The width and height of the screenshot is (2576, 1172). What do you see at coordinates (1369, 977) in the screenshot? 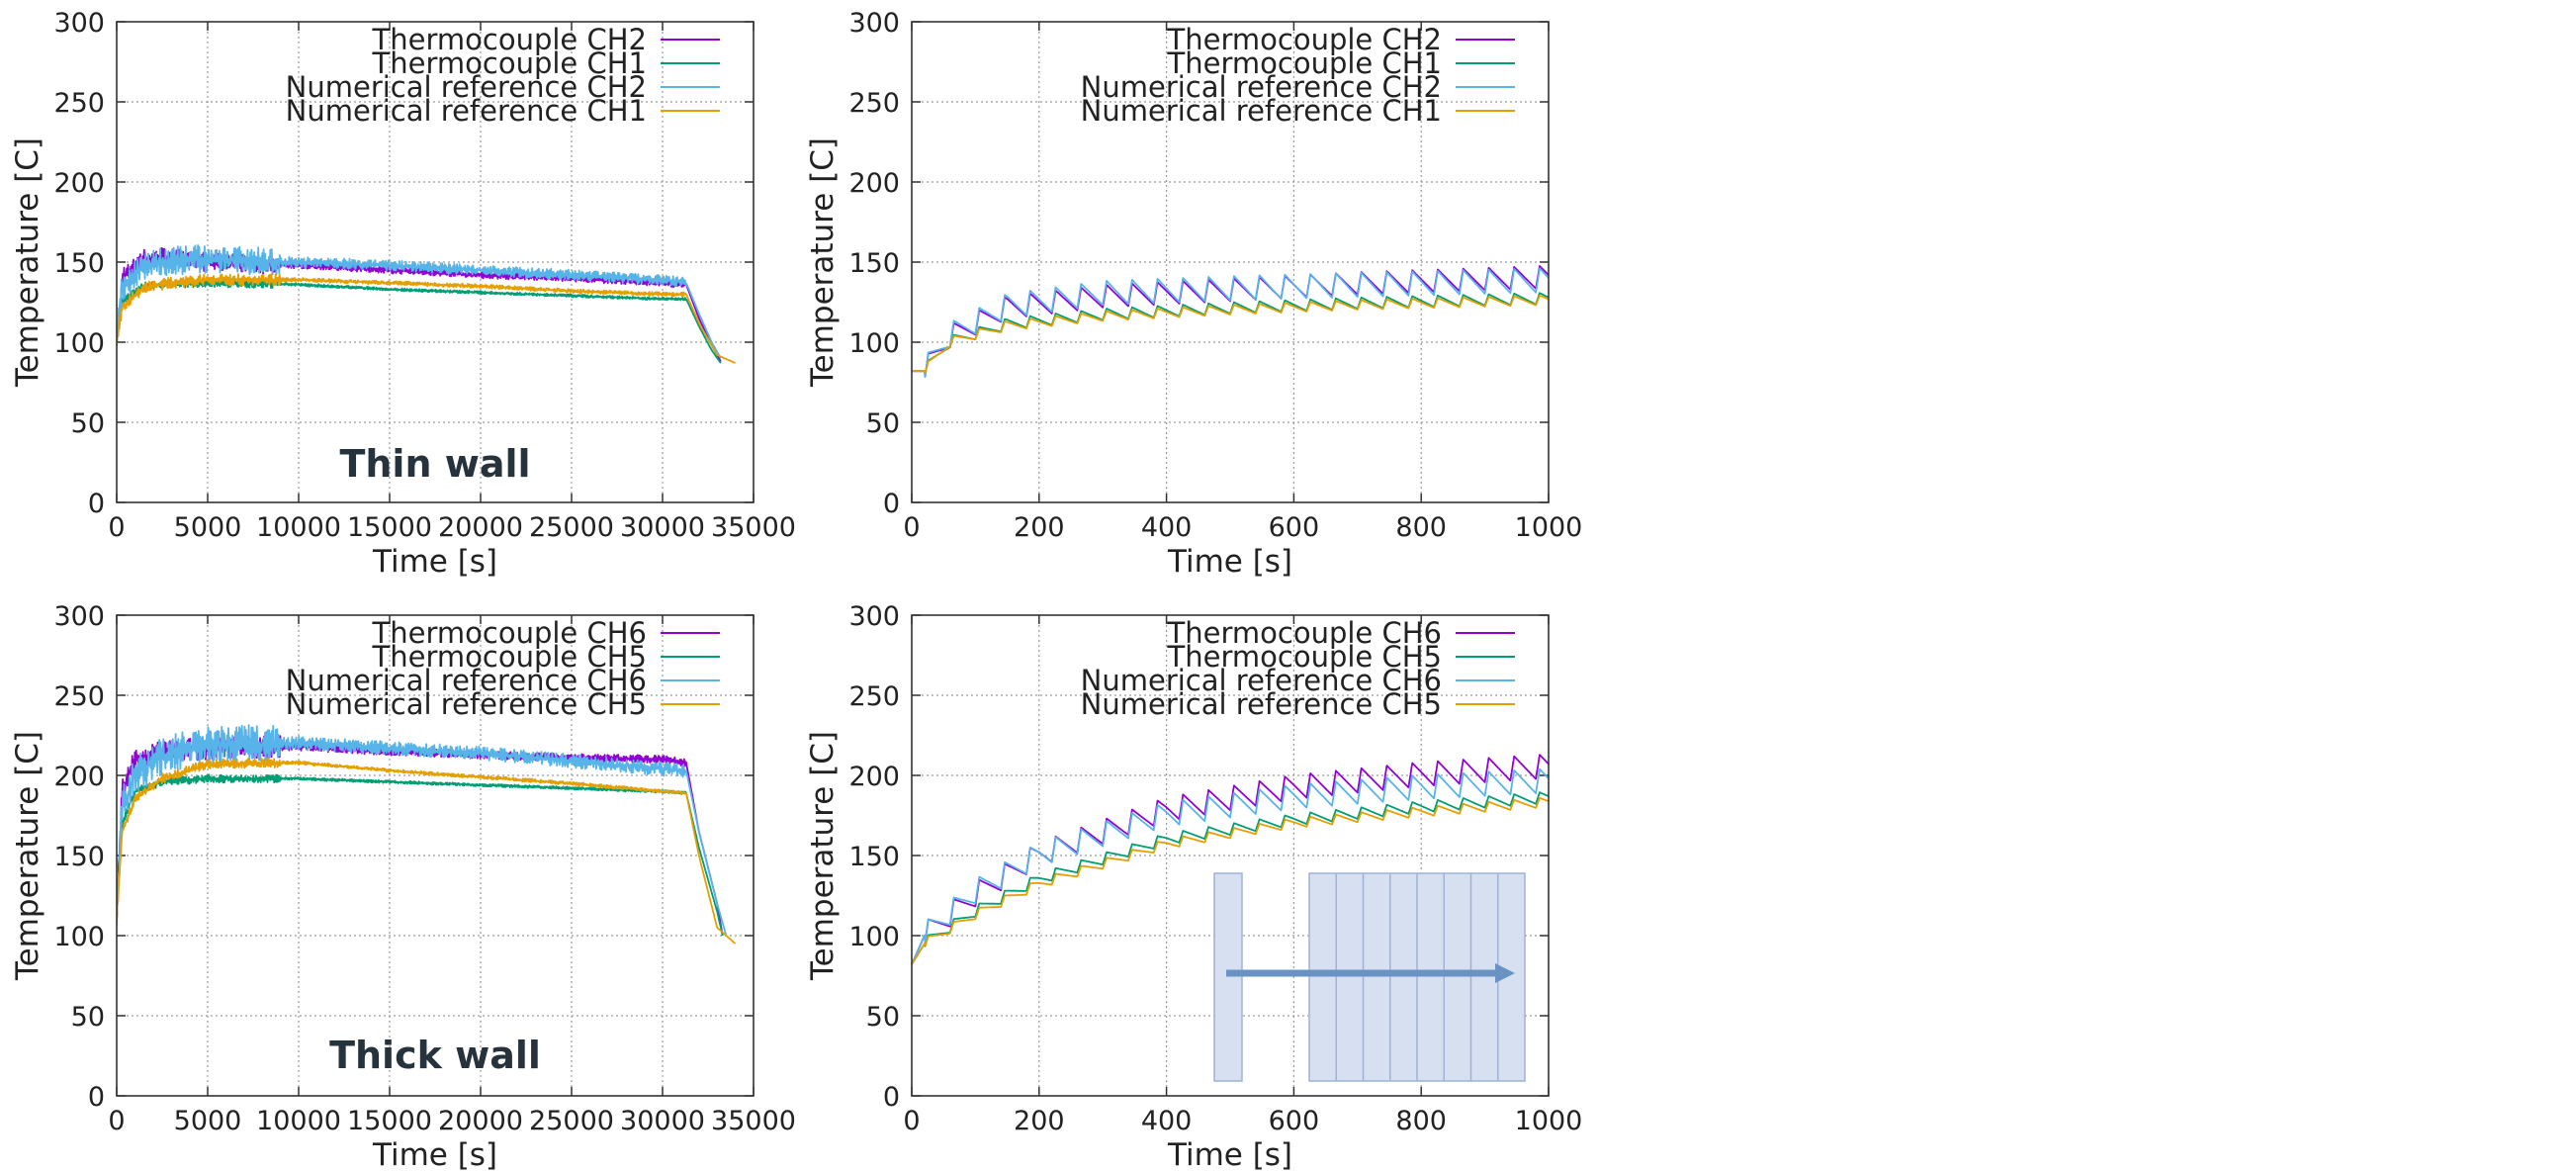
I see `inset-schematic` at bounding box center [1369, 977].